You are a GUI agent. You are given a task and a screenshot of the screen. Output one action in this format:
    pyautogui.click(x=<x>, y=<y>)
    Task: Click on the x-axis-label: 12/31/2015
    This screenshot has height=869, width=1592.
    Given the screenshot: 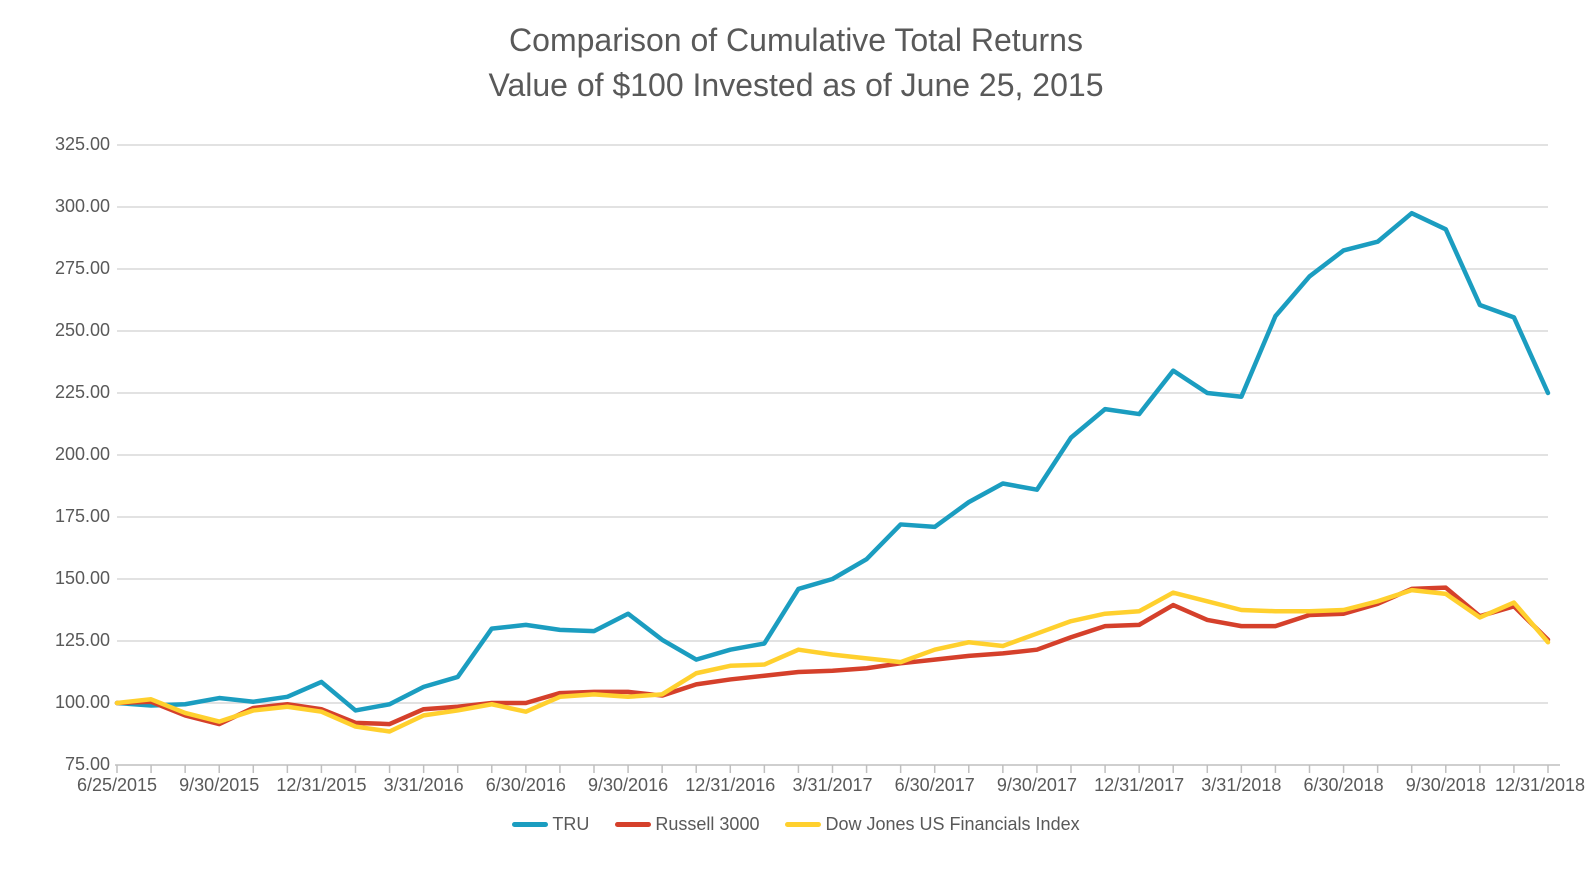 What is the action you would take?
    pyautogui.click(x=321, y=785)
    